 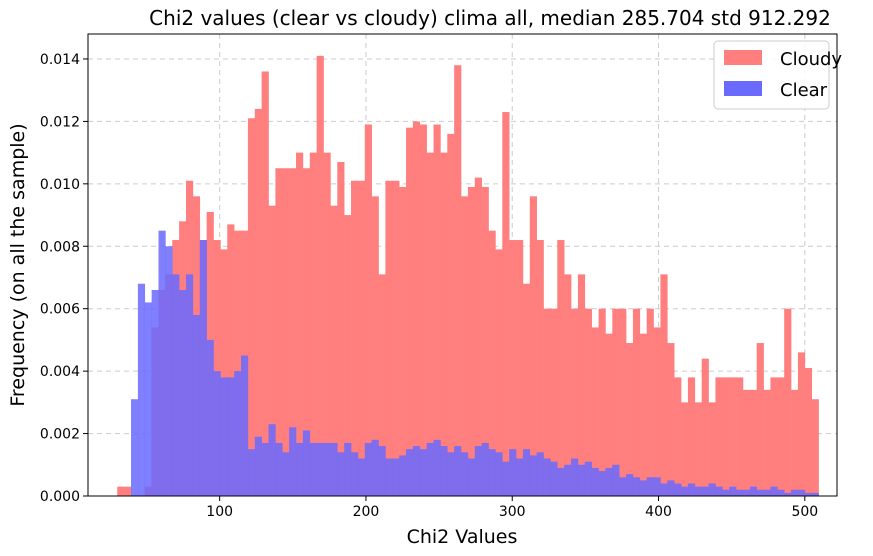 I want to click on legend: Cloudy Clear, so click(x=777, y=75).